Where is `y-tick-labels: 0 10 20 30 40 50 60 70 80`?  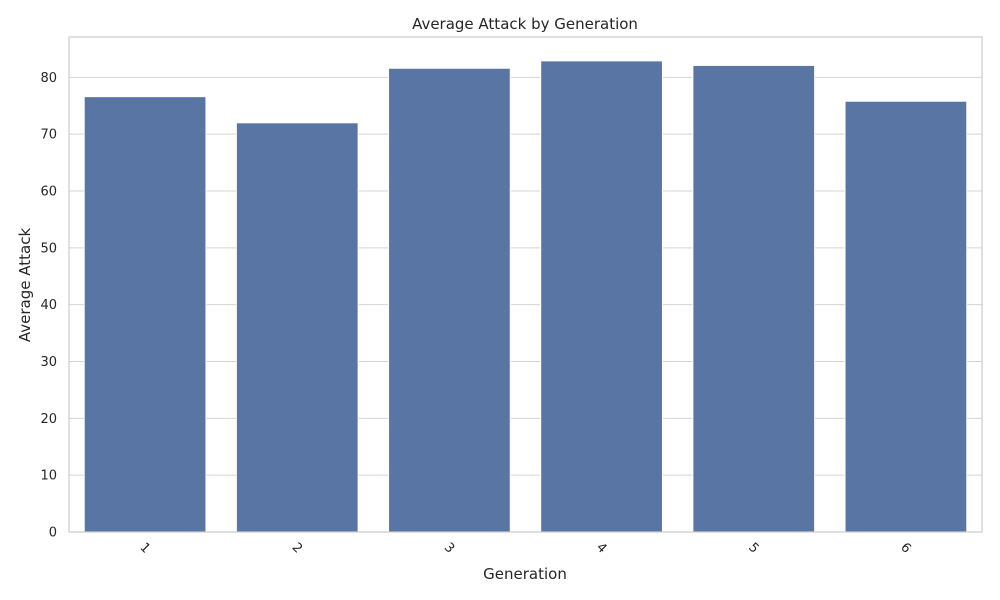
y-tick-labels: 0 10 20 30 40 50 60 70 80 is located at coordinates (48, 306).